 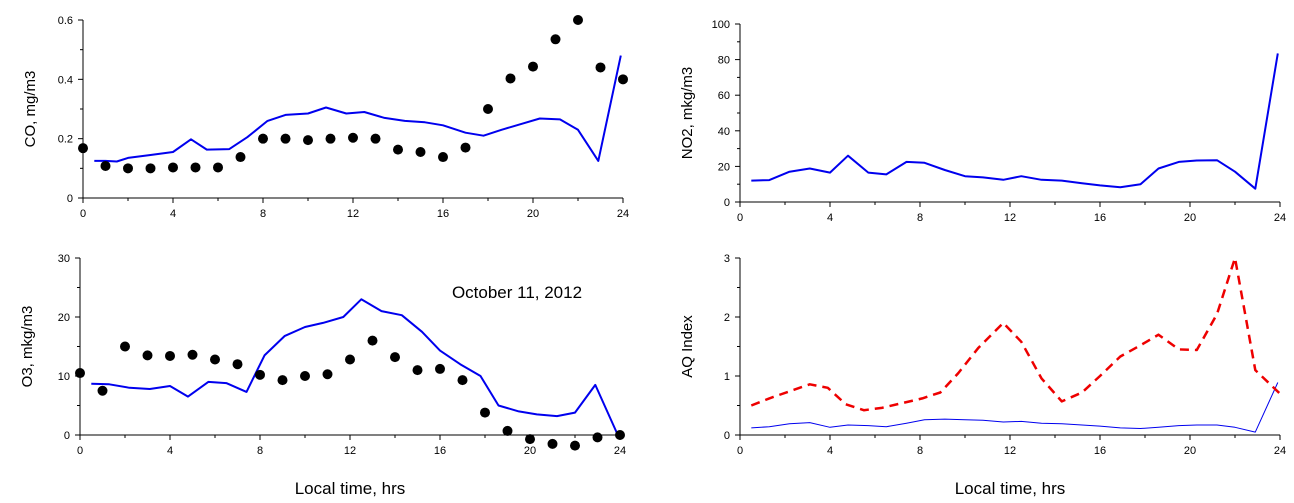 I want to click on o3-x-tick-label: 8, so click(x=260, y=451).